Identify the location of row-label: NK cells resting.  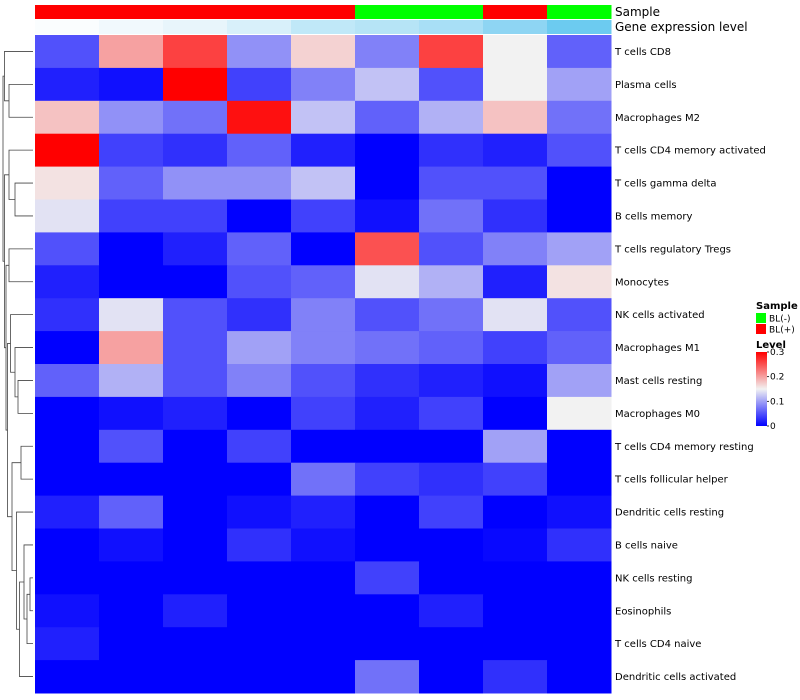
(653, 578).